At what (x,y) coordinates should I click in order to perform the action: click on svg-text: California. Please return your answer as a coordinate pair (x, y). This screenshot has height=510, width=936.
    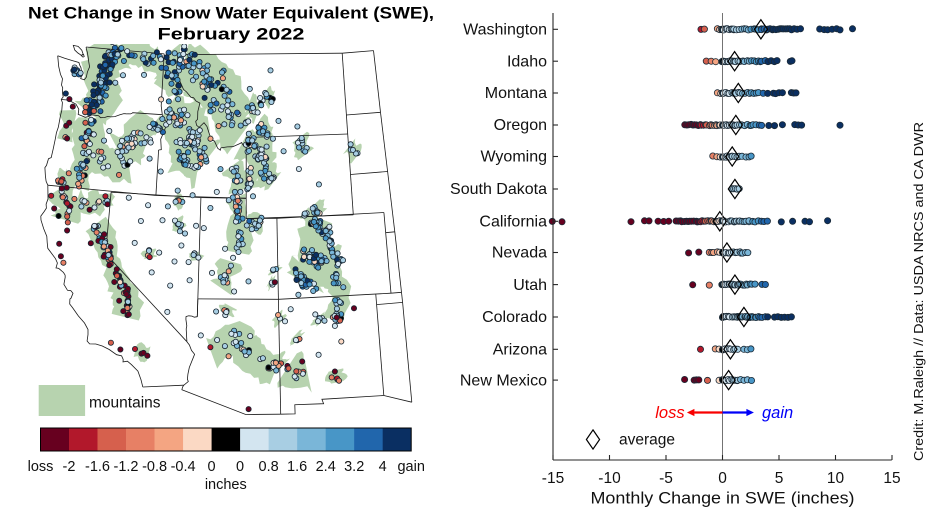
    Looking at the image, I should click on (513, 222).